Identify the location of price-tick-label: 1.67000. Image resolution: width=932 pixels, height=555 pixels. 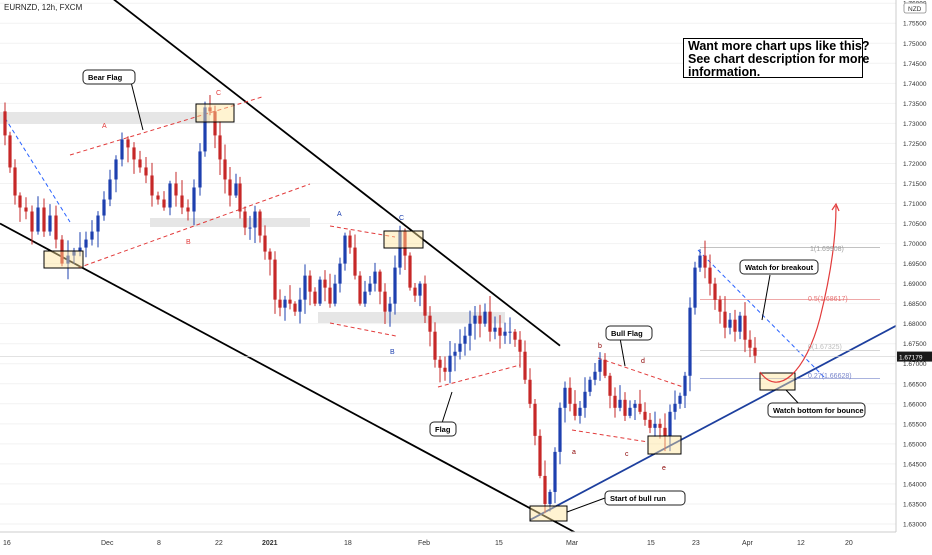
(915, 364).